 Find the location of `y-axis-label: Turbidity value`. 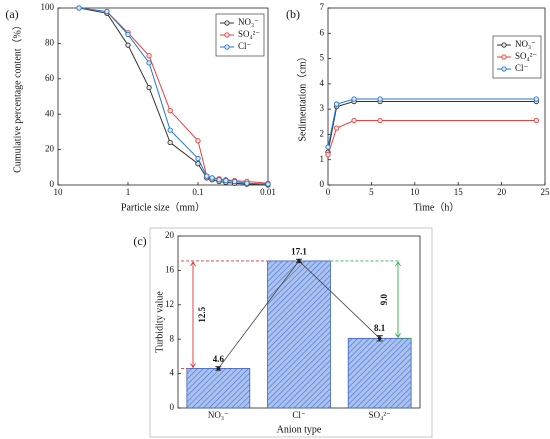

y-axis-label: Turbidity value is located at coordinates (159, 322).